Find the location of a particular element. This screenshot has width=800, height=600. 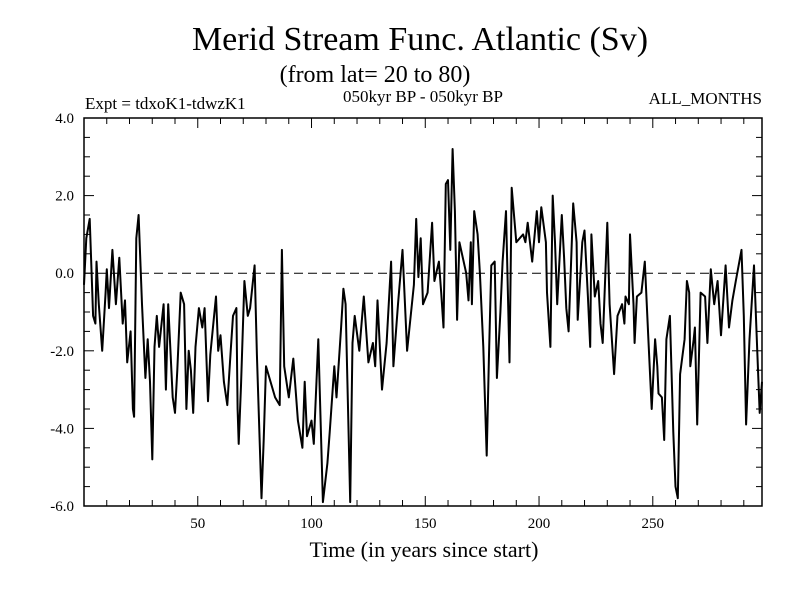

x-tick-label: 100 is located at coordinates (311, 524).